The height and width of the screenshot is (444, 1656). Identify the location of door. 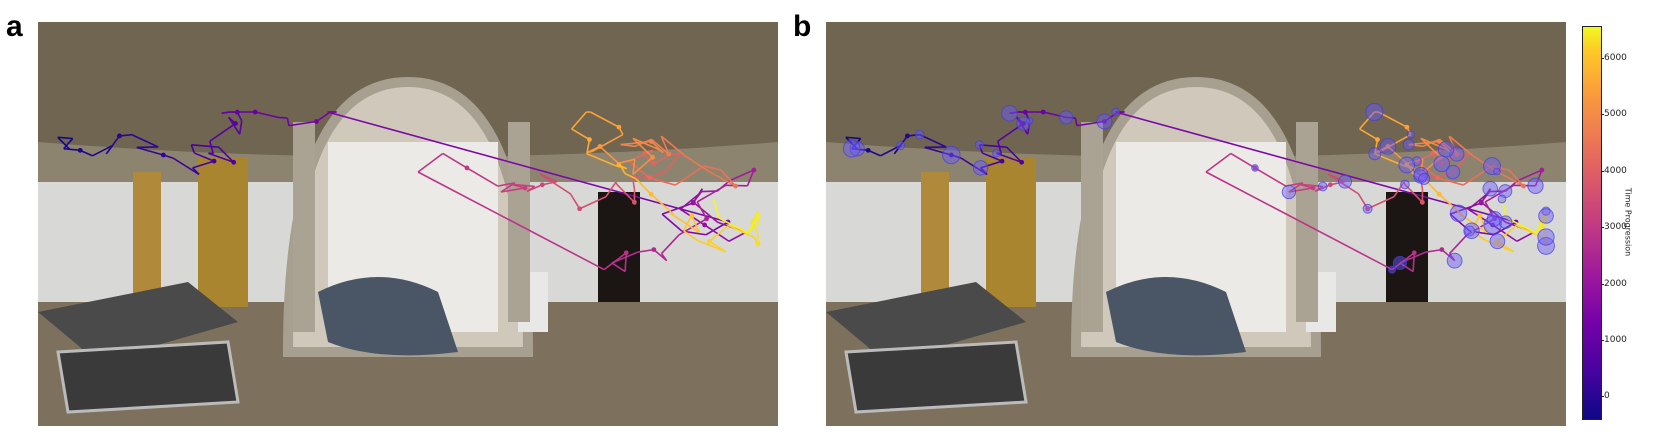
(619, 247).